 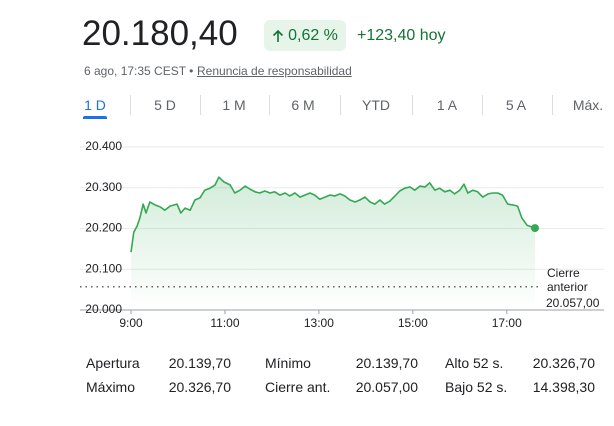 I want to click on change-abs: +123,40 hoy, so click(x=401, y=35).